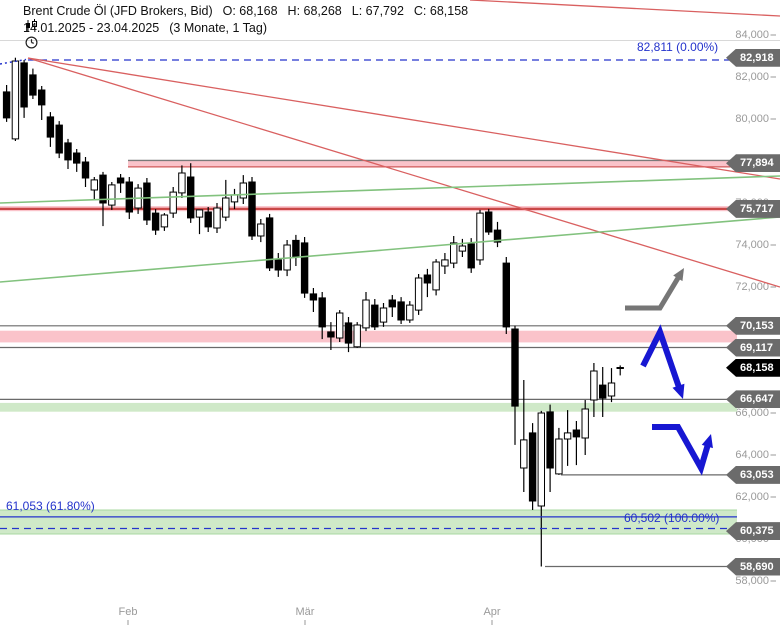 This screenshot has height=625, width=780. I want to click on gray-breakout-arrow, so click(654, 291).